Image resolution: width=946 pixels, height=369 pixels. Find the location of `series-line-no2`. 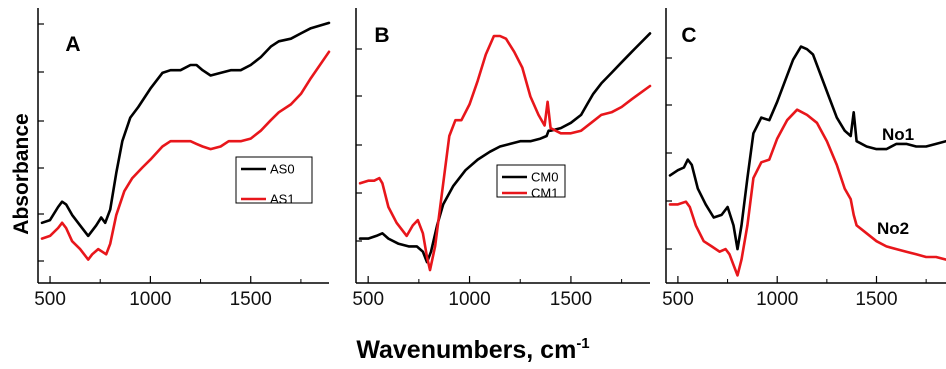

series-line-no2 is located at coordinates (807, 192).